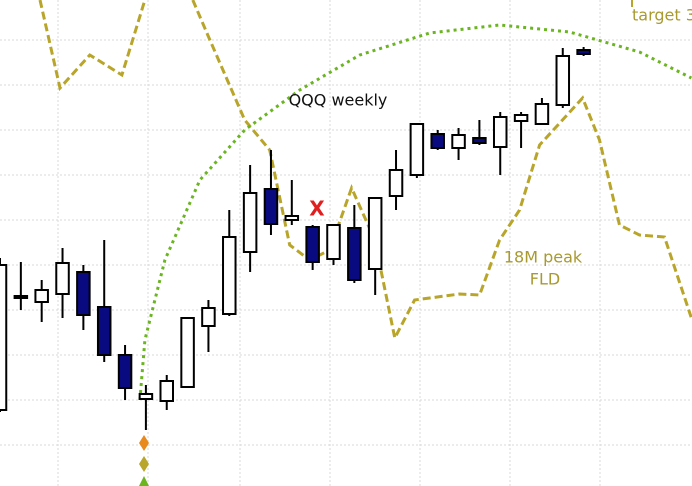  I want to click on triangle, so click(144, 481).